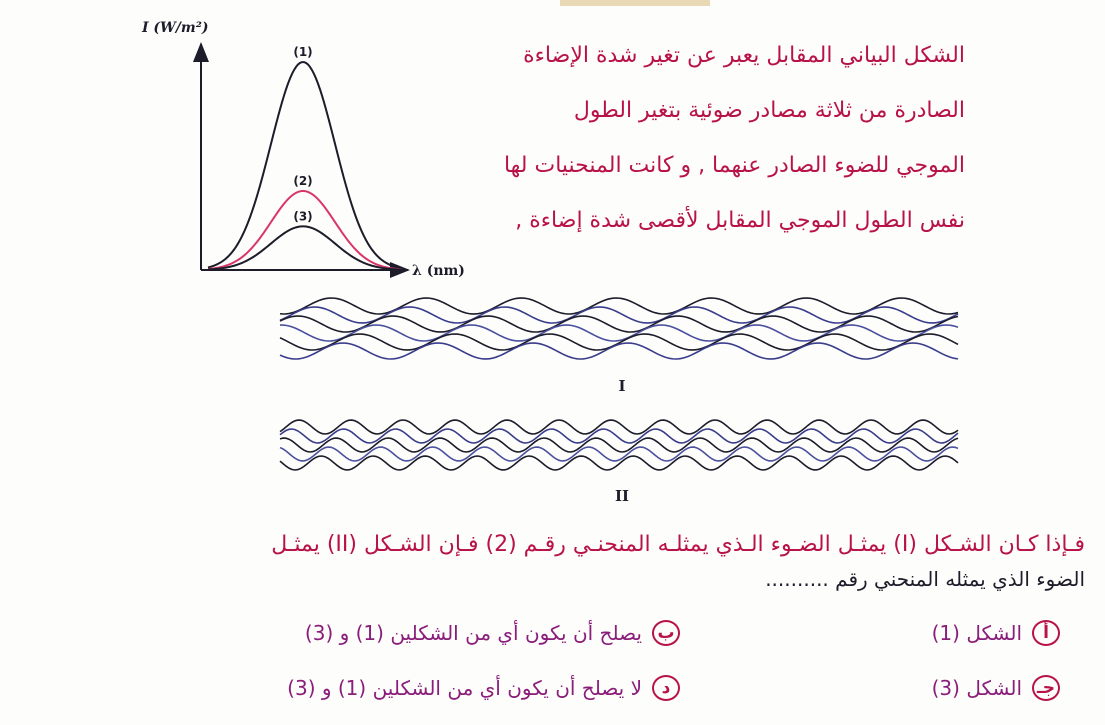  What do you see at coordinates (302, 216) in the screenshot?
I see `curve-3-label: (3)` at bounding box center [302, 216].